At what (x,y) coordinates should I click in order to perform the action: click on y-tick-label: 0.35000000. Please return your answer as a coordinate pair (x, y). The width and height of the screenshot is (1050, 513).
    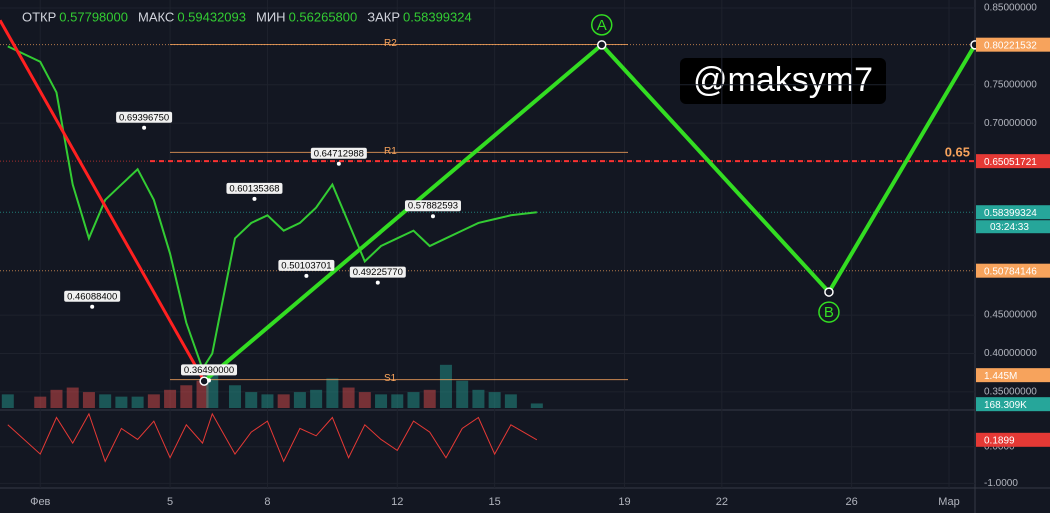
    Looking at the image, I should click on (1010, 392).